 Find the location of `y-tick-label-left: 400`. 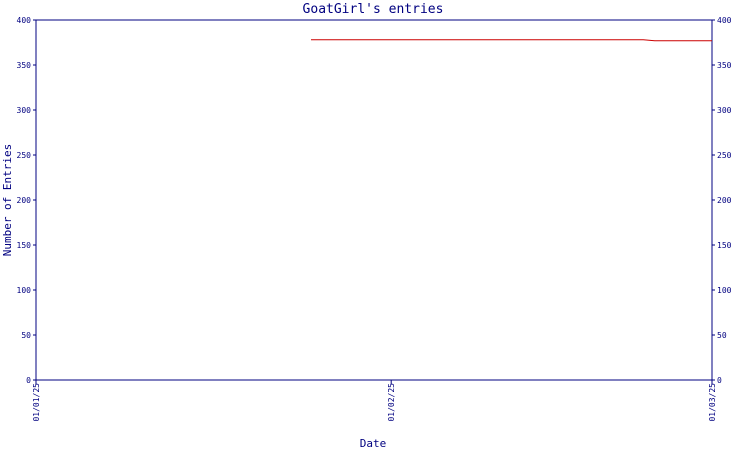

y-tick-label-left: 400 is located at coordinates (24, 20).